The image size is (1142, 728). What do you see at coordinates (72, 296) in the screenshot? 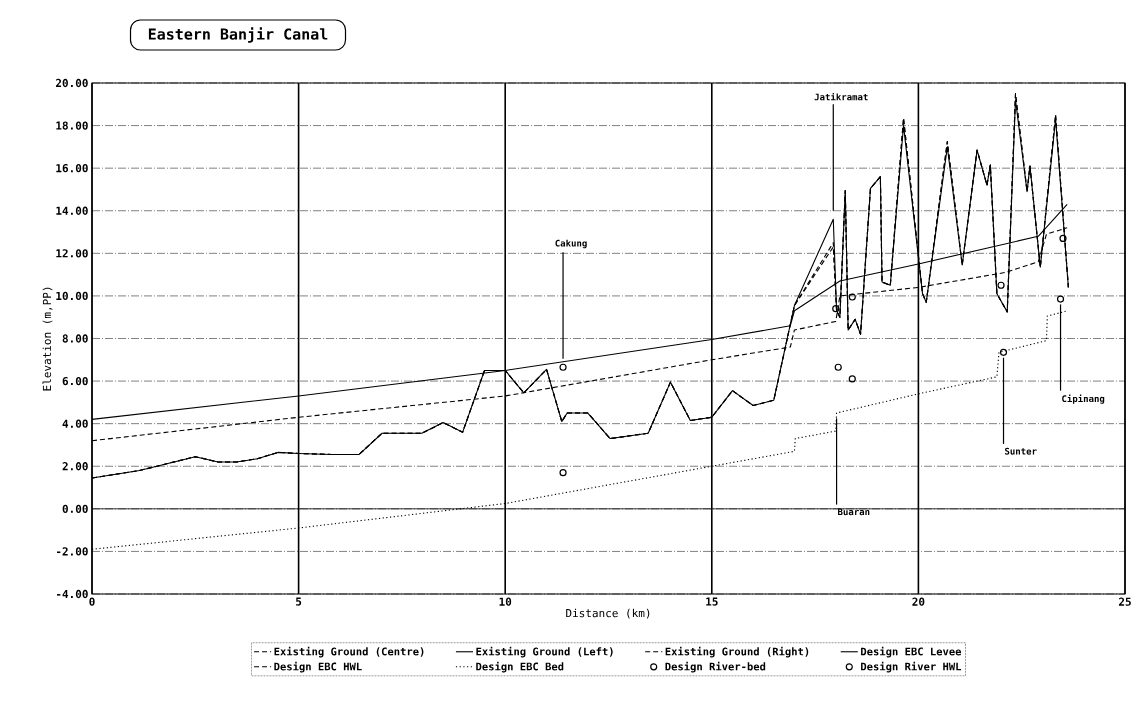
I see `y-tick-label: 10.00` at bounding box center [72, 296].